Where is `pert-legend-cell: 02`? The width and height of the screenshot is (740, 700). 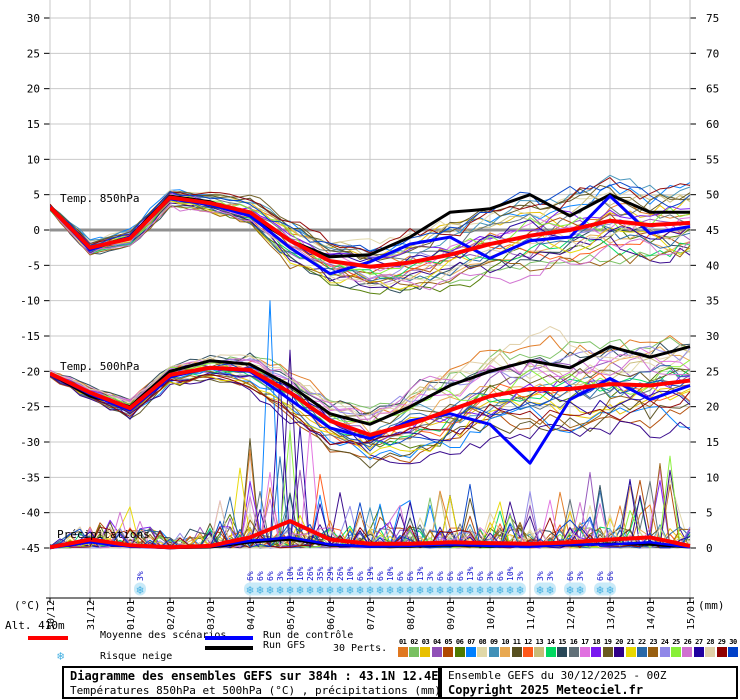 pert-legend-cell: 02 is located at coordinates (414, 647).